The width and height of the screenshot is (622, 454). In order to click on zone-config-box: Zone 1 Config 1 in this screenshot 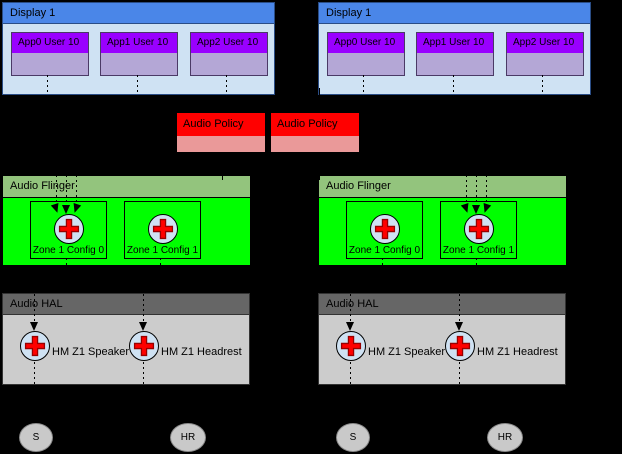, I will do `click(478, 230)`.